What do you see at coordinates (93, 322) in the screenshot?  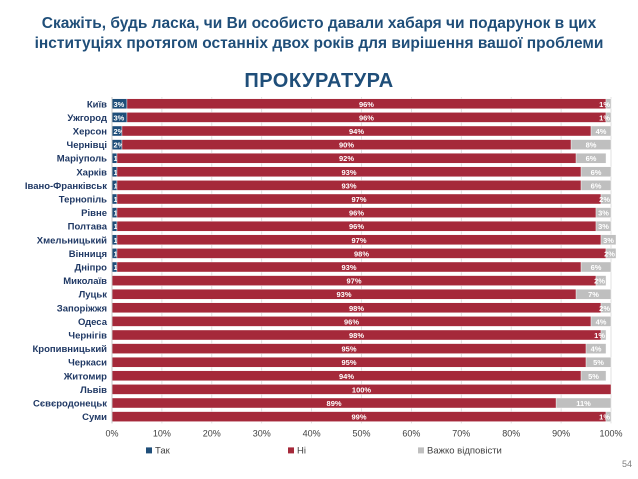 I see `category-label: Одеса` at bounding box center [93, 322].